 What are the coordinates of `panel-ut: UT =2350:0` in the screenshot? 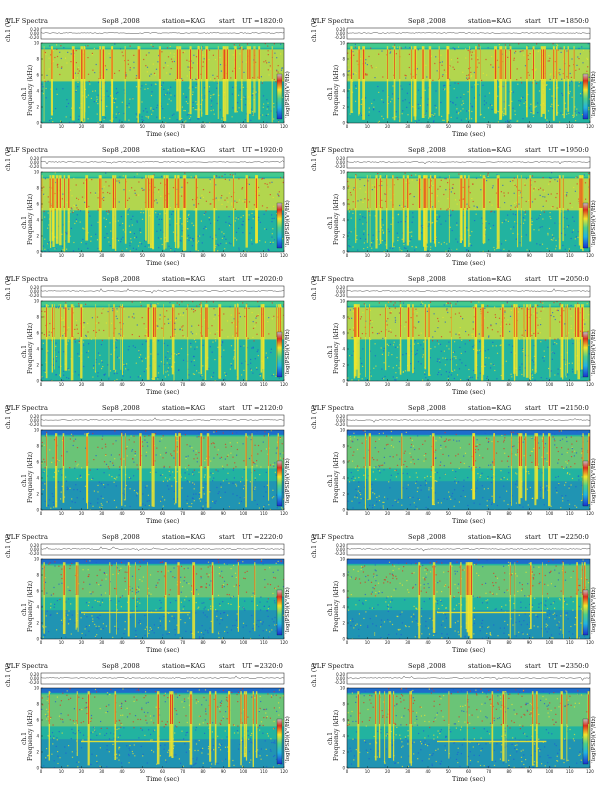 It's located at (568, 666).